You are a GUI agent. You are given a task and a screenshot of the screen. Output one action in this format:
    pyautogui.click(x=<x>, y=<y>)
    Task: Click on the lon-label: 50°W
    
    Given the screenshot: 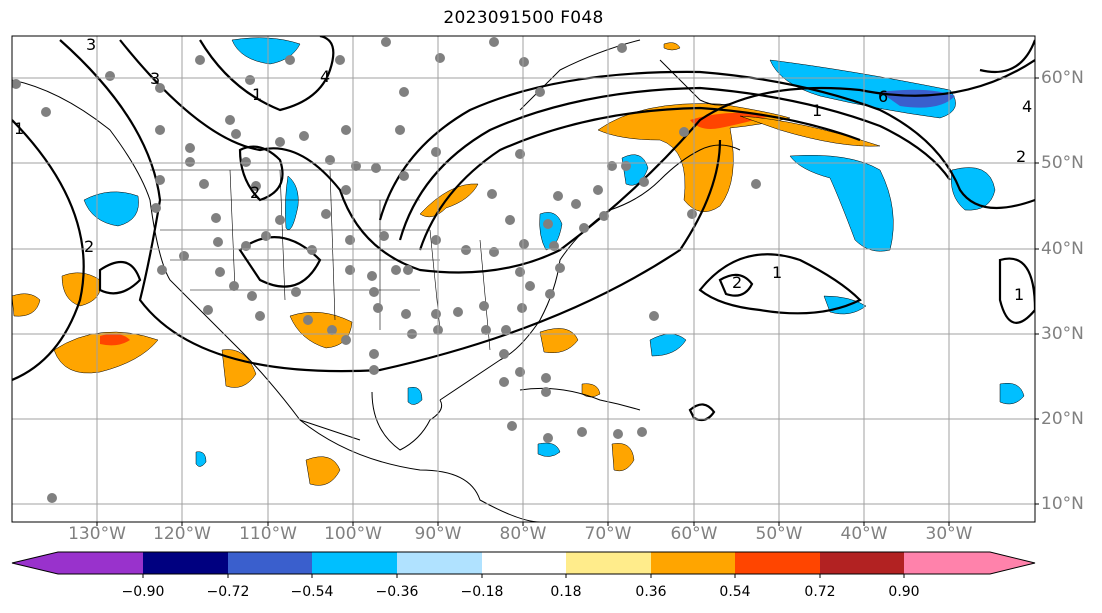 What is the action you would take?
    pyautogui.click(x=779, y=534)
    